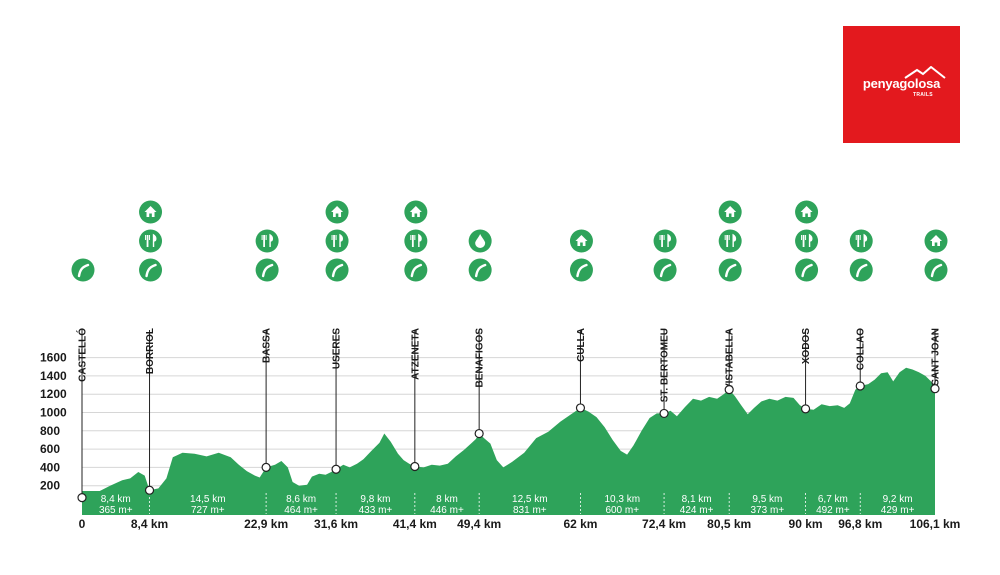 Image resolution: width=1000 pixels, height=575 pixels. What do you see at coordinates (861, 349) in the screenshot?
I see `checkpoint-name: COLLAO` at bounding box center [861, 349].